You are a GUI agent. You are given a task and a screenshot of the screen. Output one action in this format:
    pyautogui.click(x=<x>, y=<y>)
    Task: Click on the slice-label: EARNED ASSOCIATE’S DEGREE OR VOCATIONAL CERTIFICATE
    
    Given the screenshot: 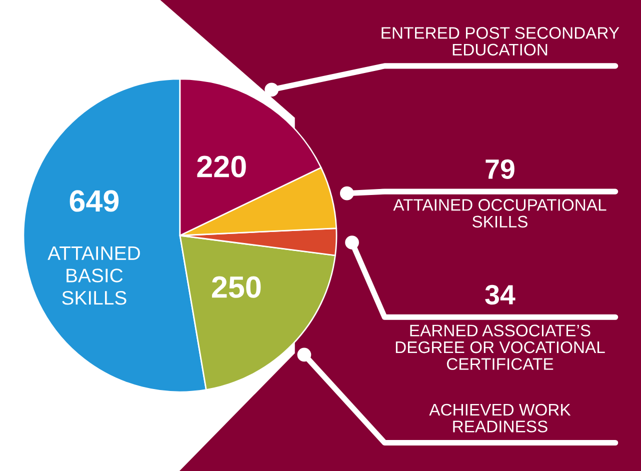 What is the action you would take?
    pyautogui.click(x=500, y=347)
    